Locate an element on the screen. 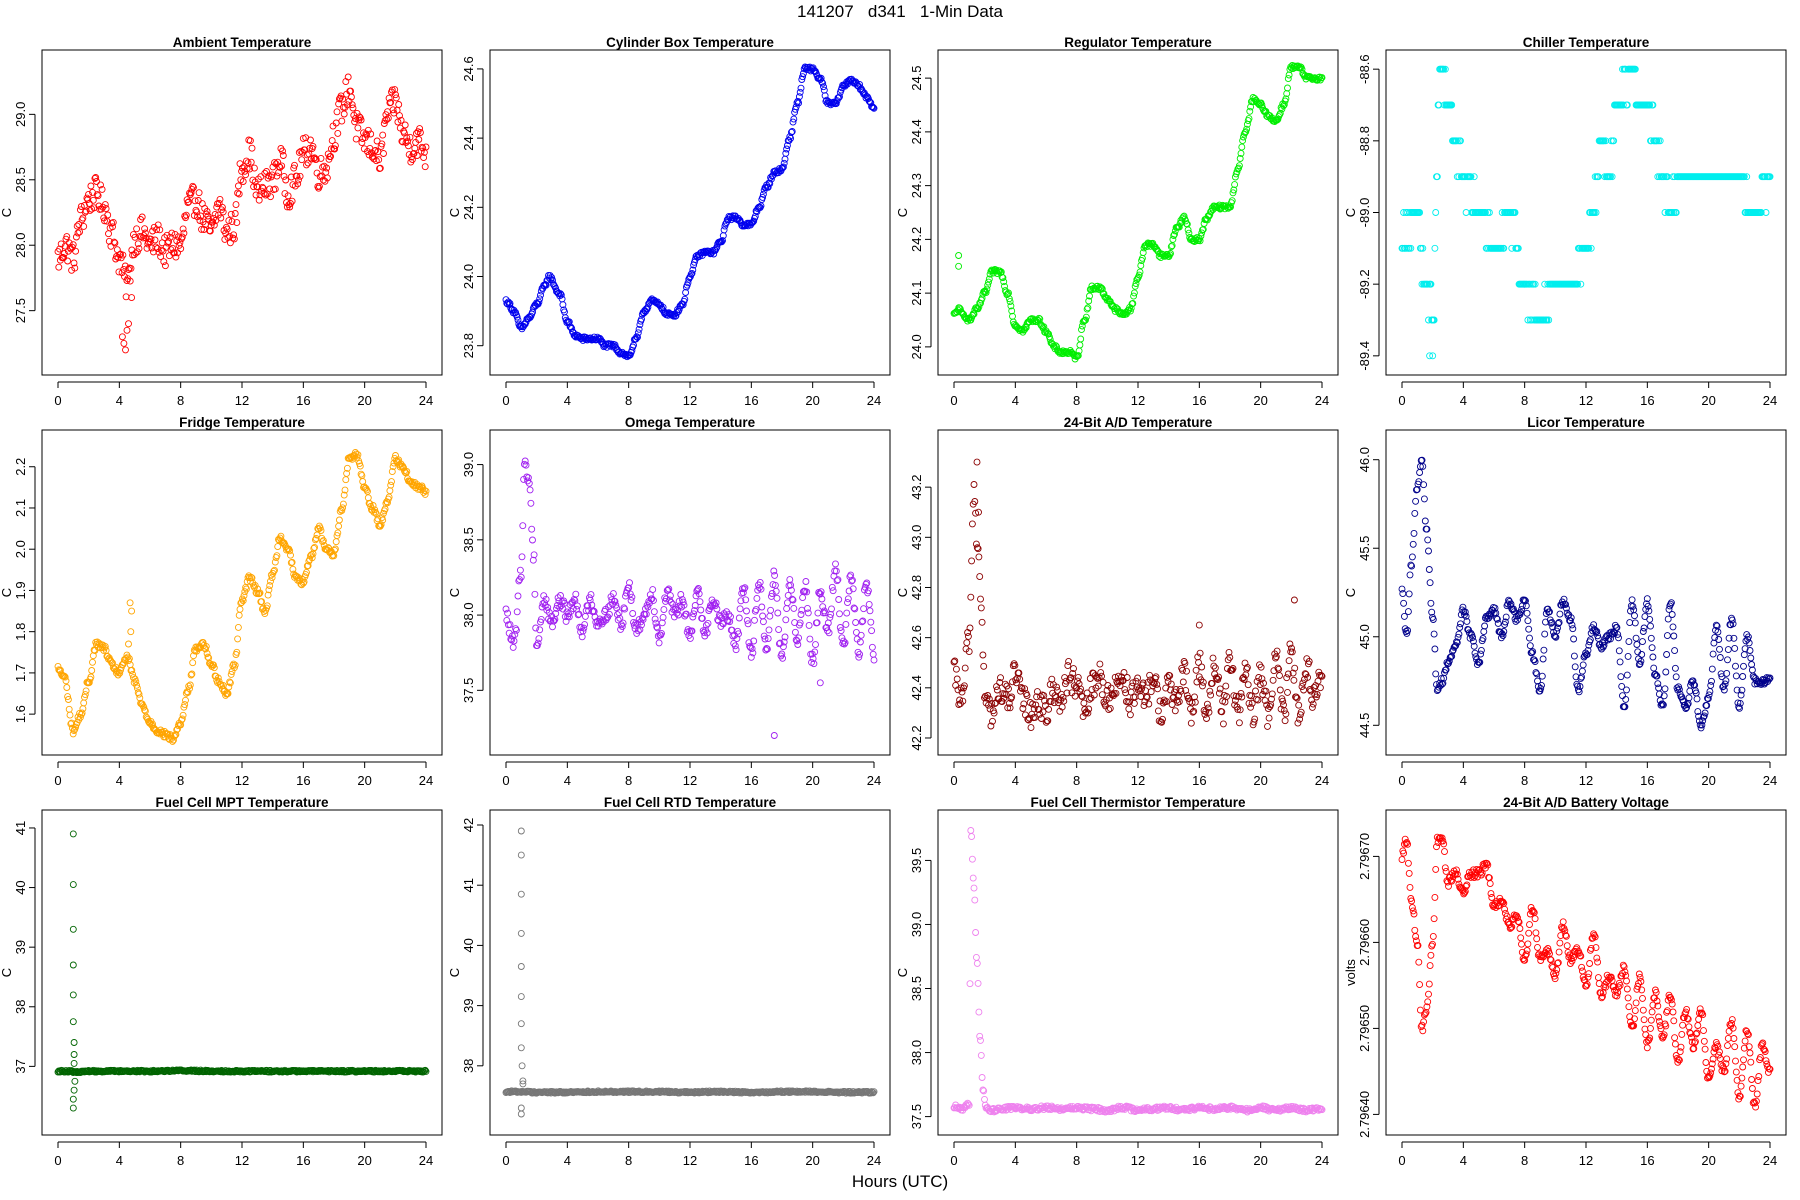  y-tick-label: 42.2 is located at coordinates (916, 737).